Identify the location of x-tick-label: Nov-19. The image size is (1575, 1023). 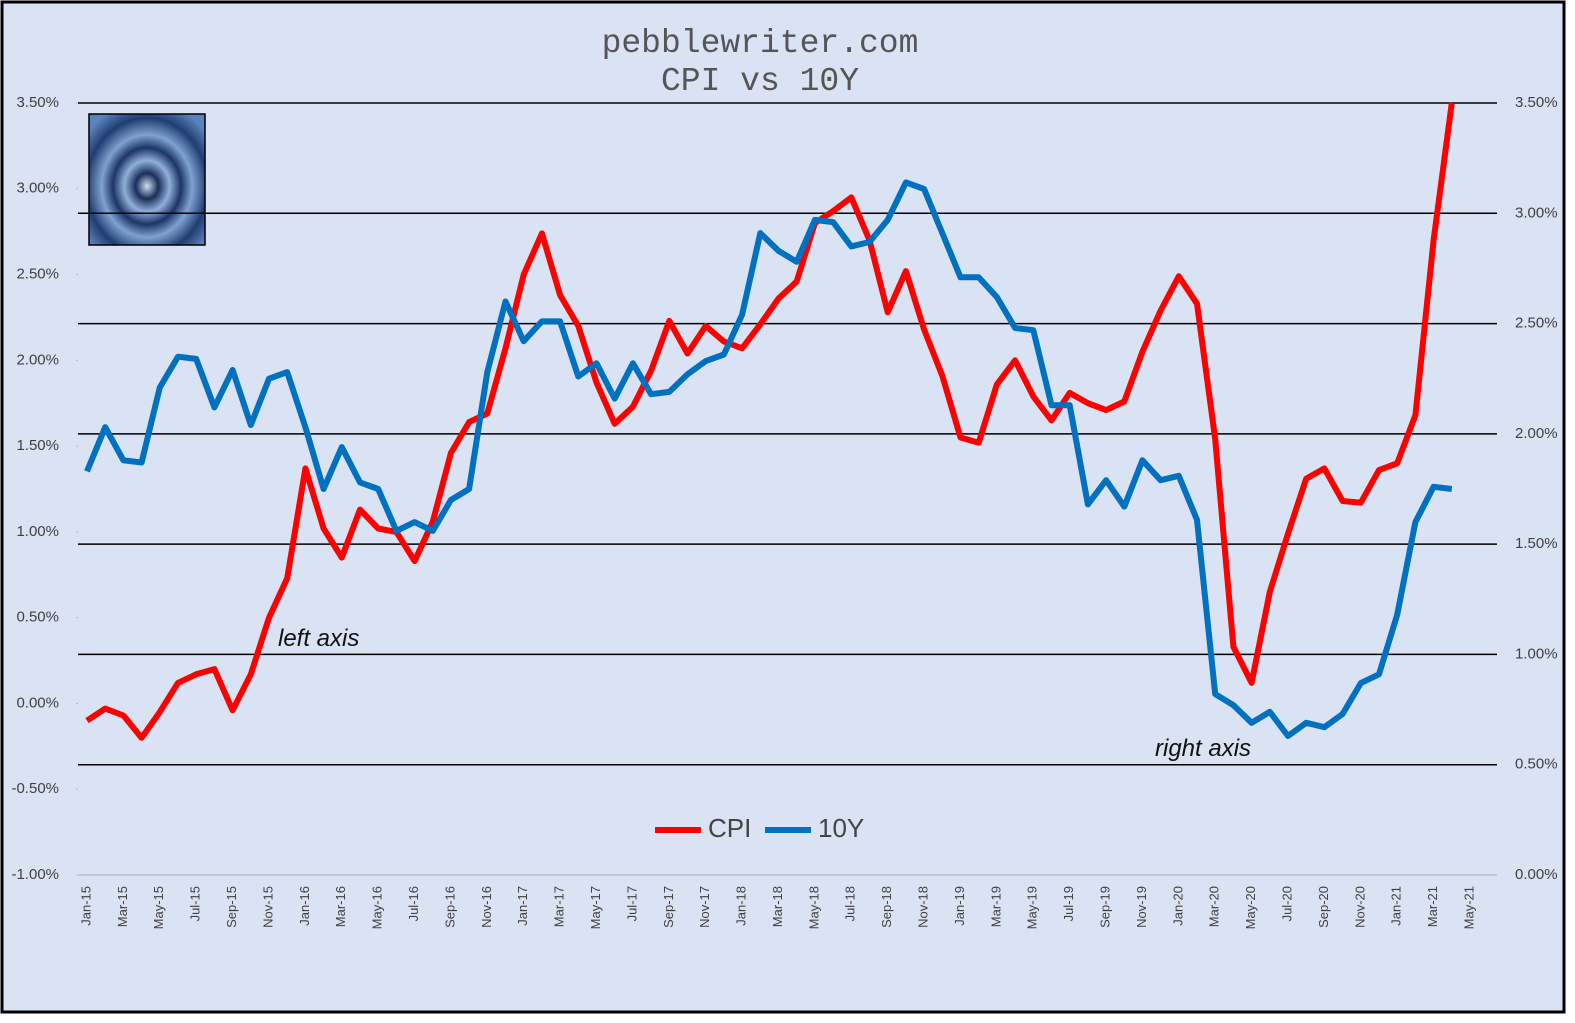
(1141, 907).